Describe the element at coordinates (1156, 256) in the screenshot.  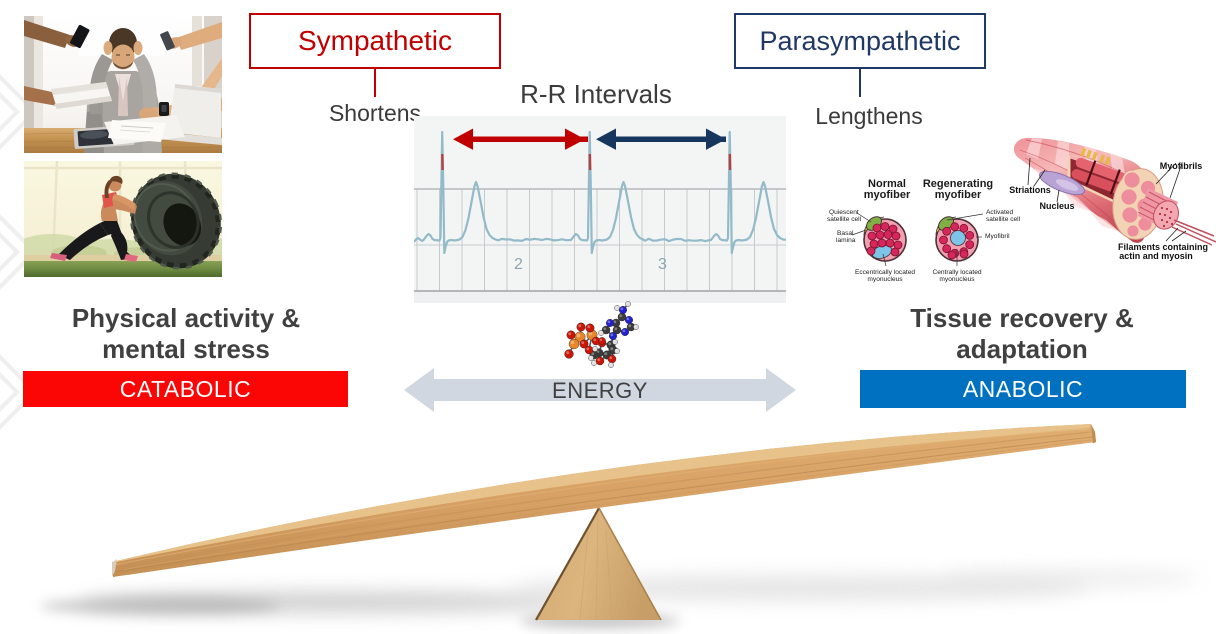
I see `svg-text: actin and myosin` at that location.